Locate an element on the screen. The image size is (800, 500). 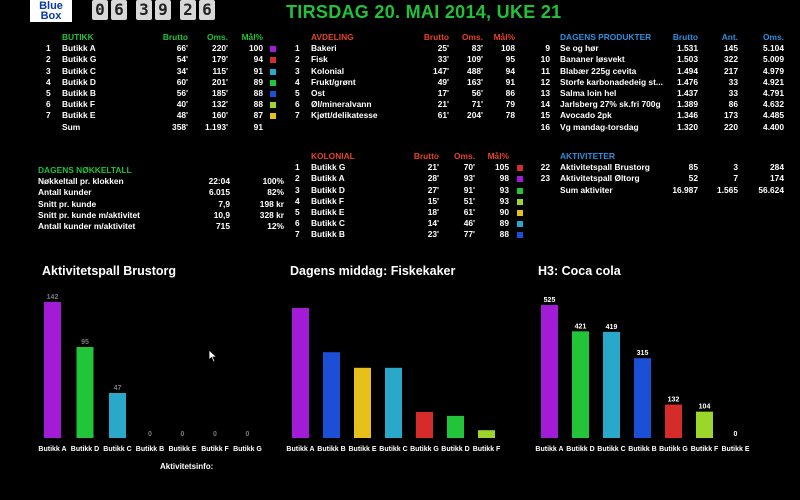
kpi-label: Snitt pr. kunde m/aktivitet is located at coordinates (89, 214).